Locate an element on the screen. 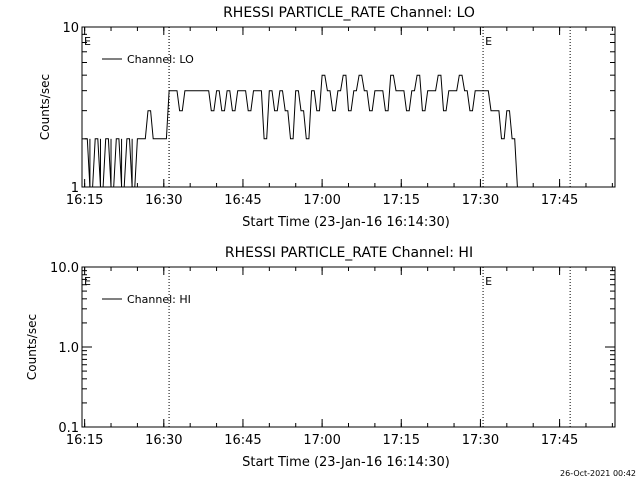  legend-label-hi: Channel: HI is located at coordinates (159, 299).